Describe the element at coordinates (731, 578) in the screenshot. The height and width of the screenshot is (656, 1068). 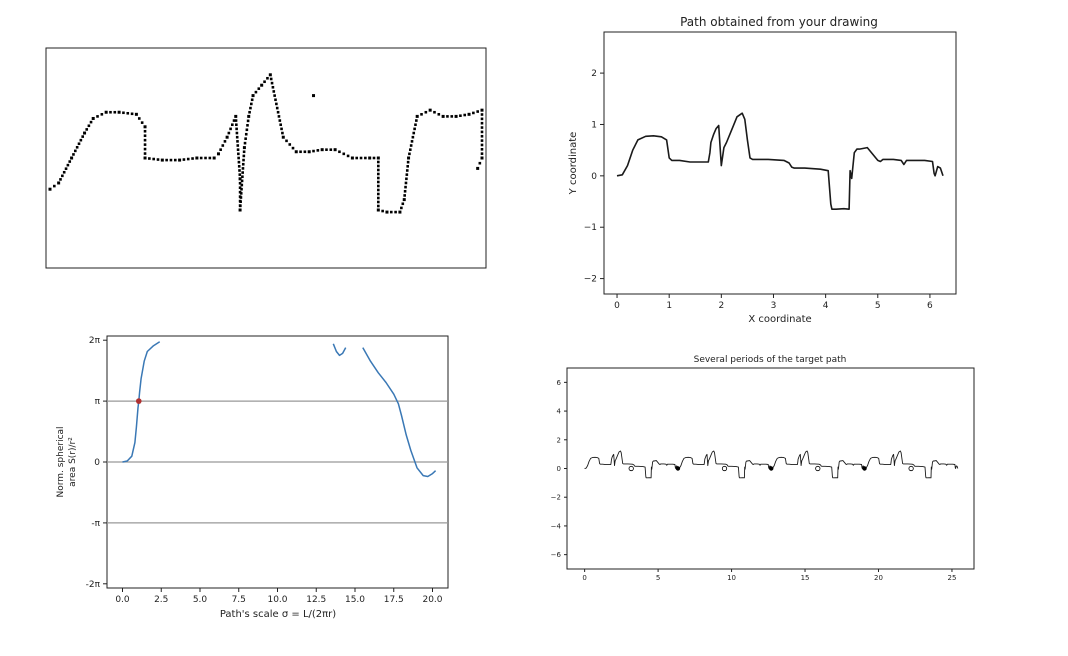
I see `periods-x-tick-label: 10` at that location.